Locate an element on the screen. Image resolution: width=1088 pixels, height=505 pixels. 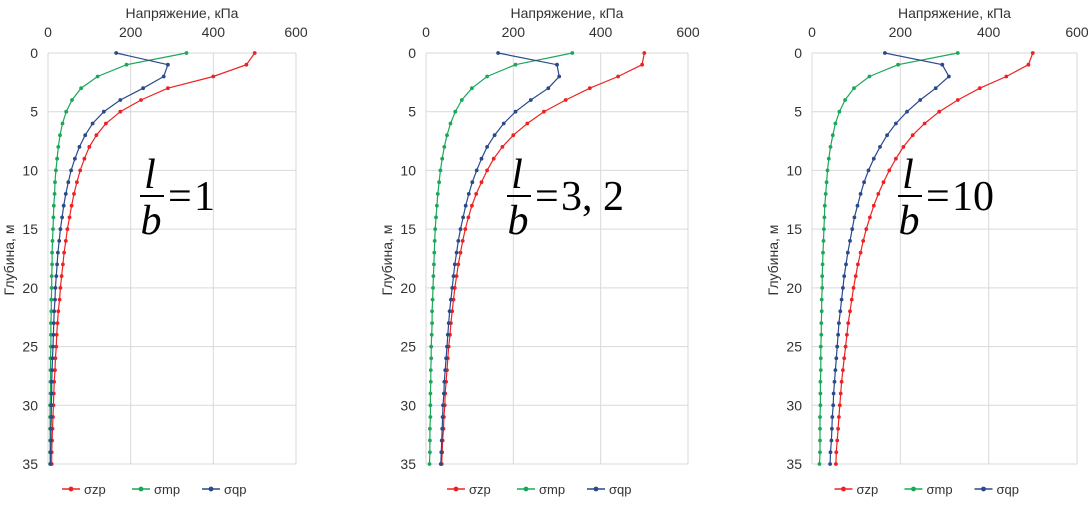
legend-item-1: σzp is located at coordinates (84, 489).